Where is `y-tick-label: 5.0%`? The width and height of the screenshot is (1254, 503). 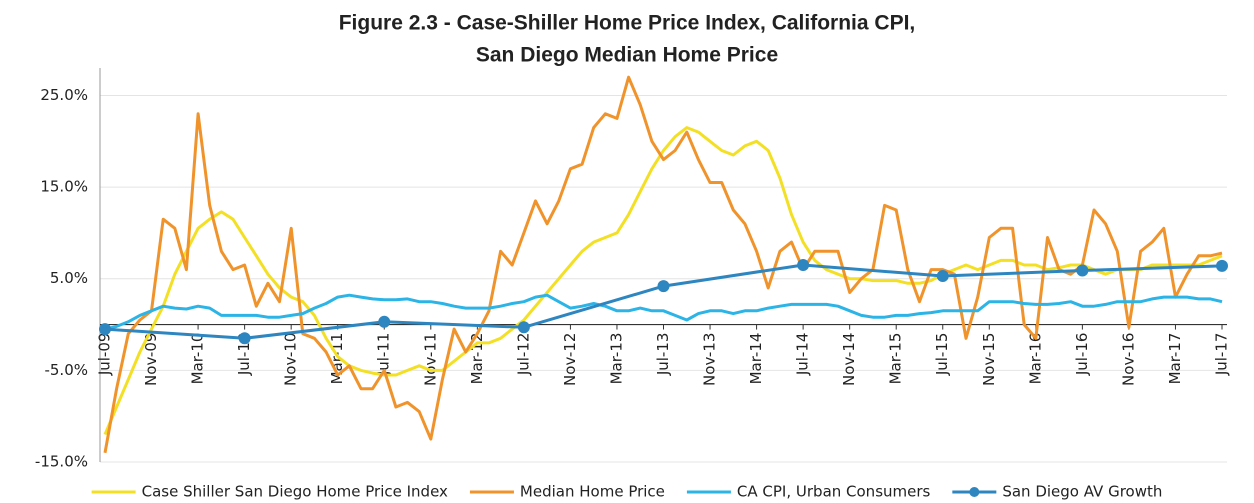 y-tick-label: 5.0% is located at coordinates (69, 278).